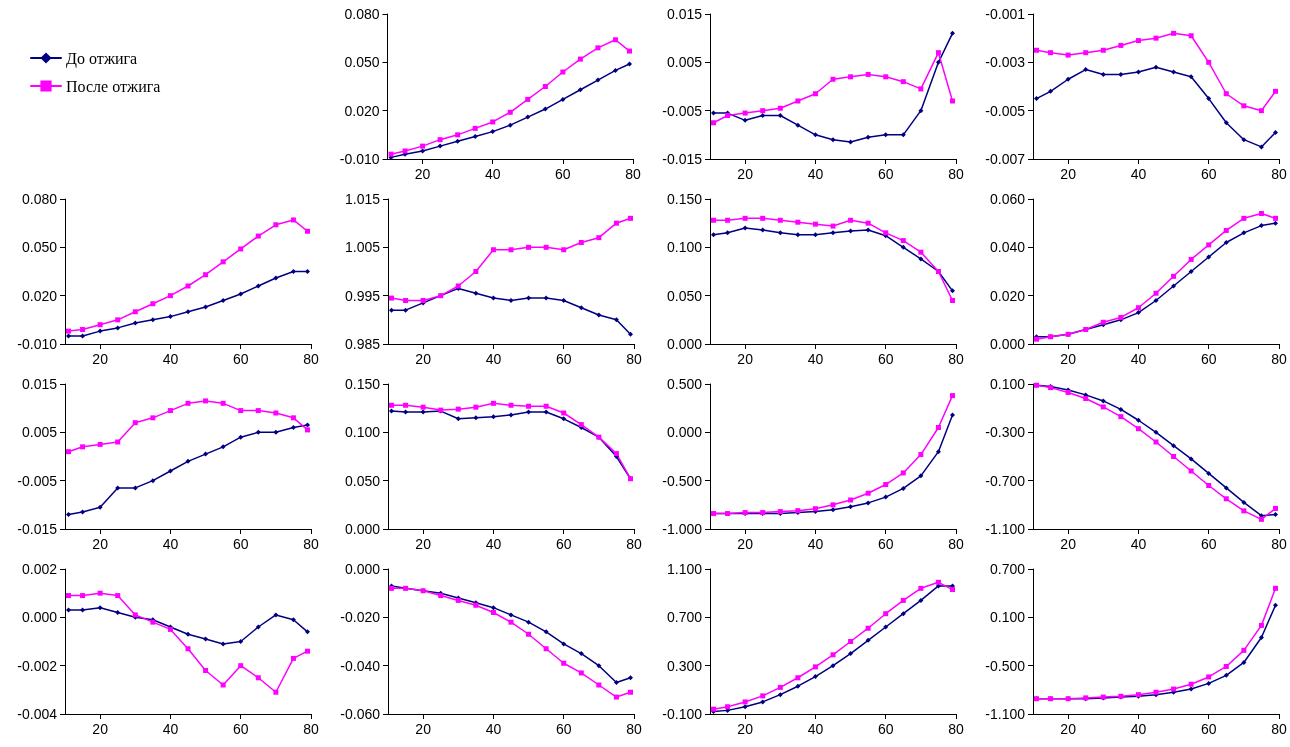 The height and width of the screenshot is (747, 1290). Describe the element at coordinates (359, 714) in the screenshot. I see `y-tick-label: -0.060` at that location.